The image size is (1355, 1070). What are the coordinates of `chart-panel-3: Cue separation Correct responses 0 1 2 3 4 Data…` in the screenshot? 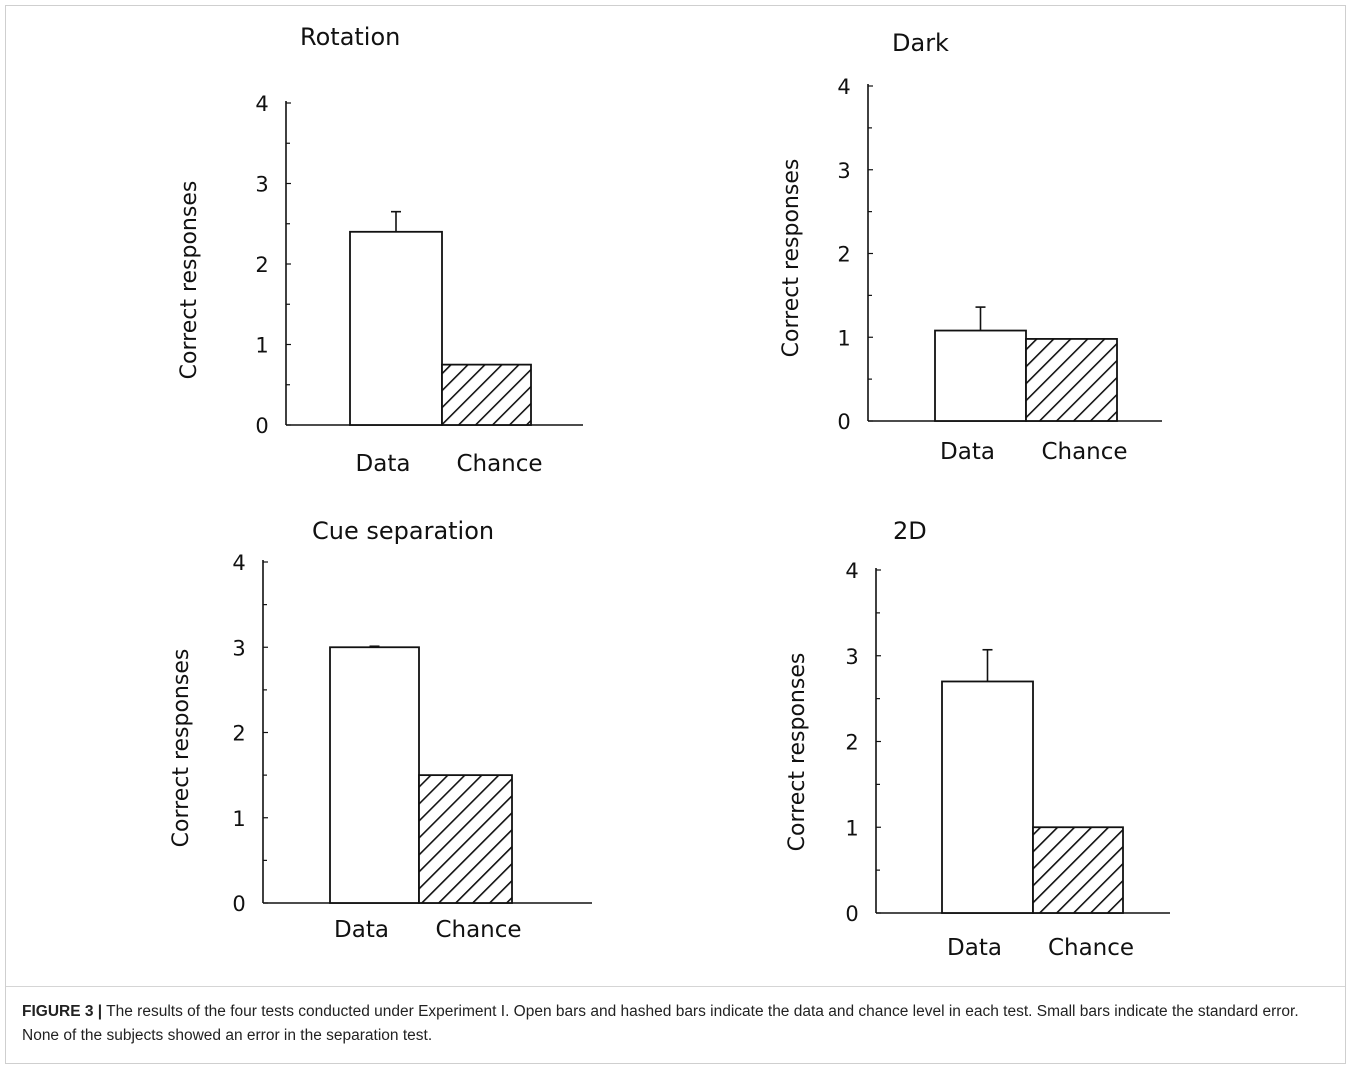 It's located at (380, 730).